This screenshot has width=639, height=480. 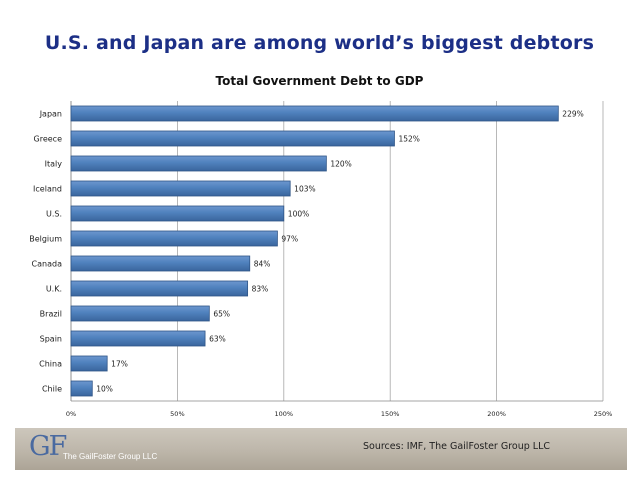 What do you see at coordinates (289, 239) in the screenshot?
I see `value-label: 97%` at bounding box center [289, 239].